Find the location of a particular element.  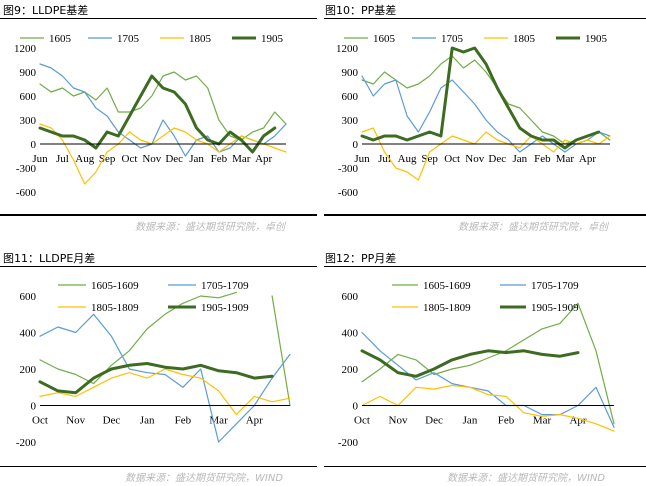

panel-title: 图9：LLDPE基差 is located at coordinates (46, 10).